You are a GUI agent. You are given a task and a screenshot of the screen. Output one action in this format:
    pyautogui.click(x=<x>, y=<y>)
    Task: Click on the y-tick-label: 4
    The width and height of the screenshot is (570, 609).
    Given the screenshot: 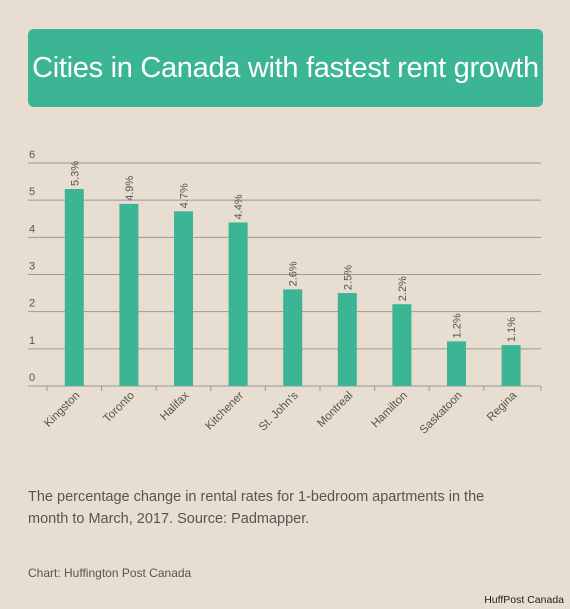 What is the action you would take?
    pyautogui.click(x=32, y=229)
    